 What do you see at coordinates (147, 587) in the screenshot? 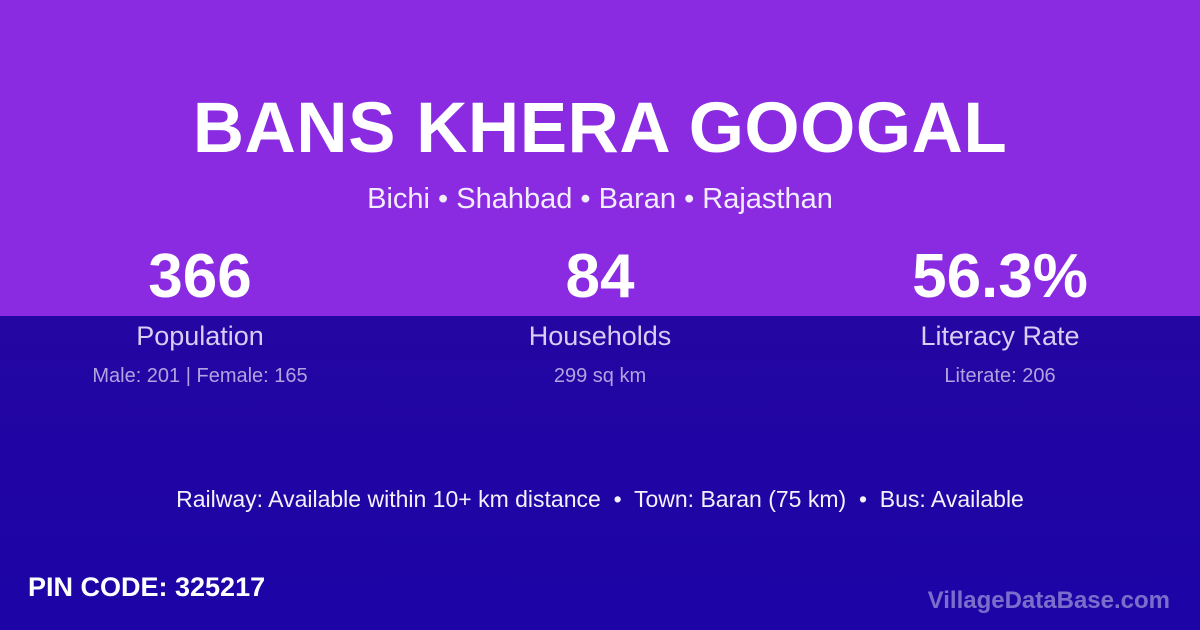
I see `pin-code: PIN CODE: 325217` at bounding box center [147, 587].